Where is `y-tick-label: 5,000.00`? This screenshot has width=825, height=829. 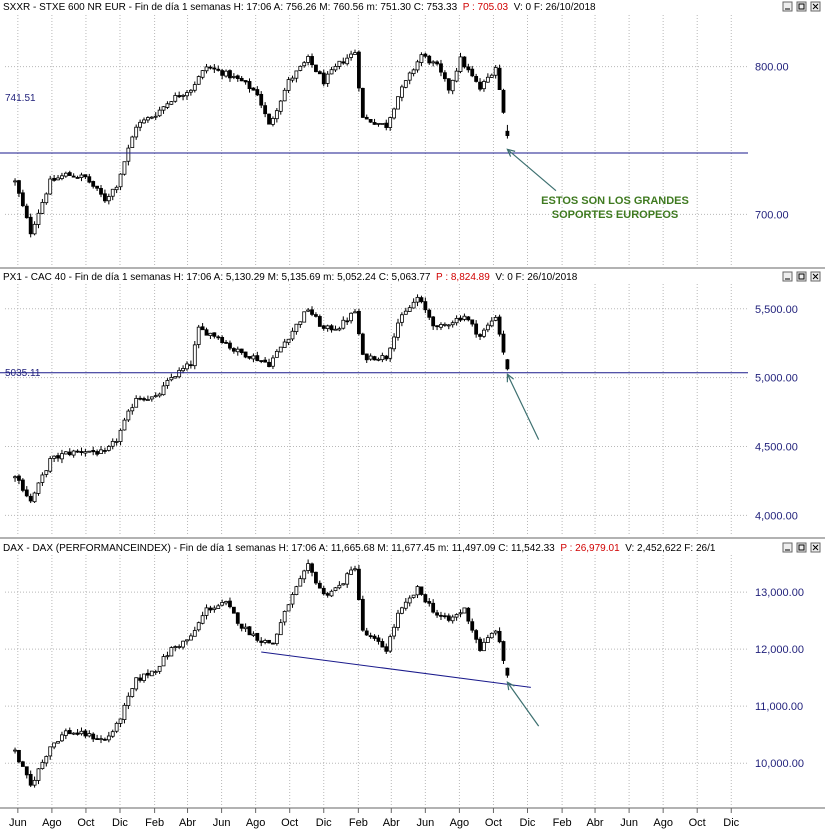
y-tick-label: 5,000.00 is located at coordinates (776, 379).